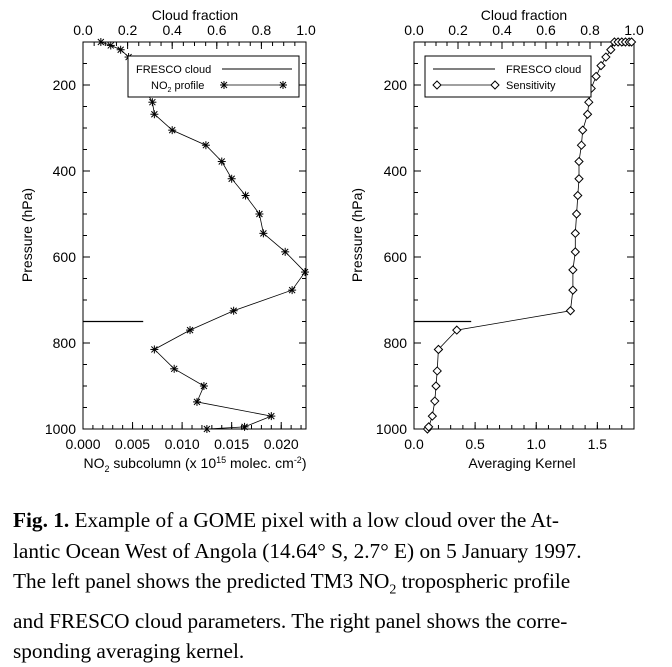  I want to click on right-legend: FRESCO cloud Sensitivity, so click(508, 76).